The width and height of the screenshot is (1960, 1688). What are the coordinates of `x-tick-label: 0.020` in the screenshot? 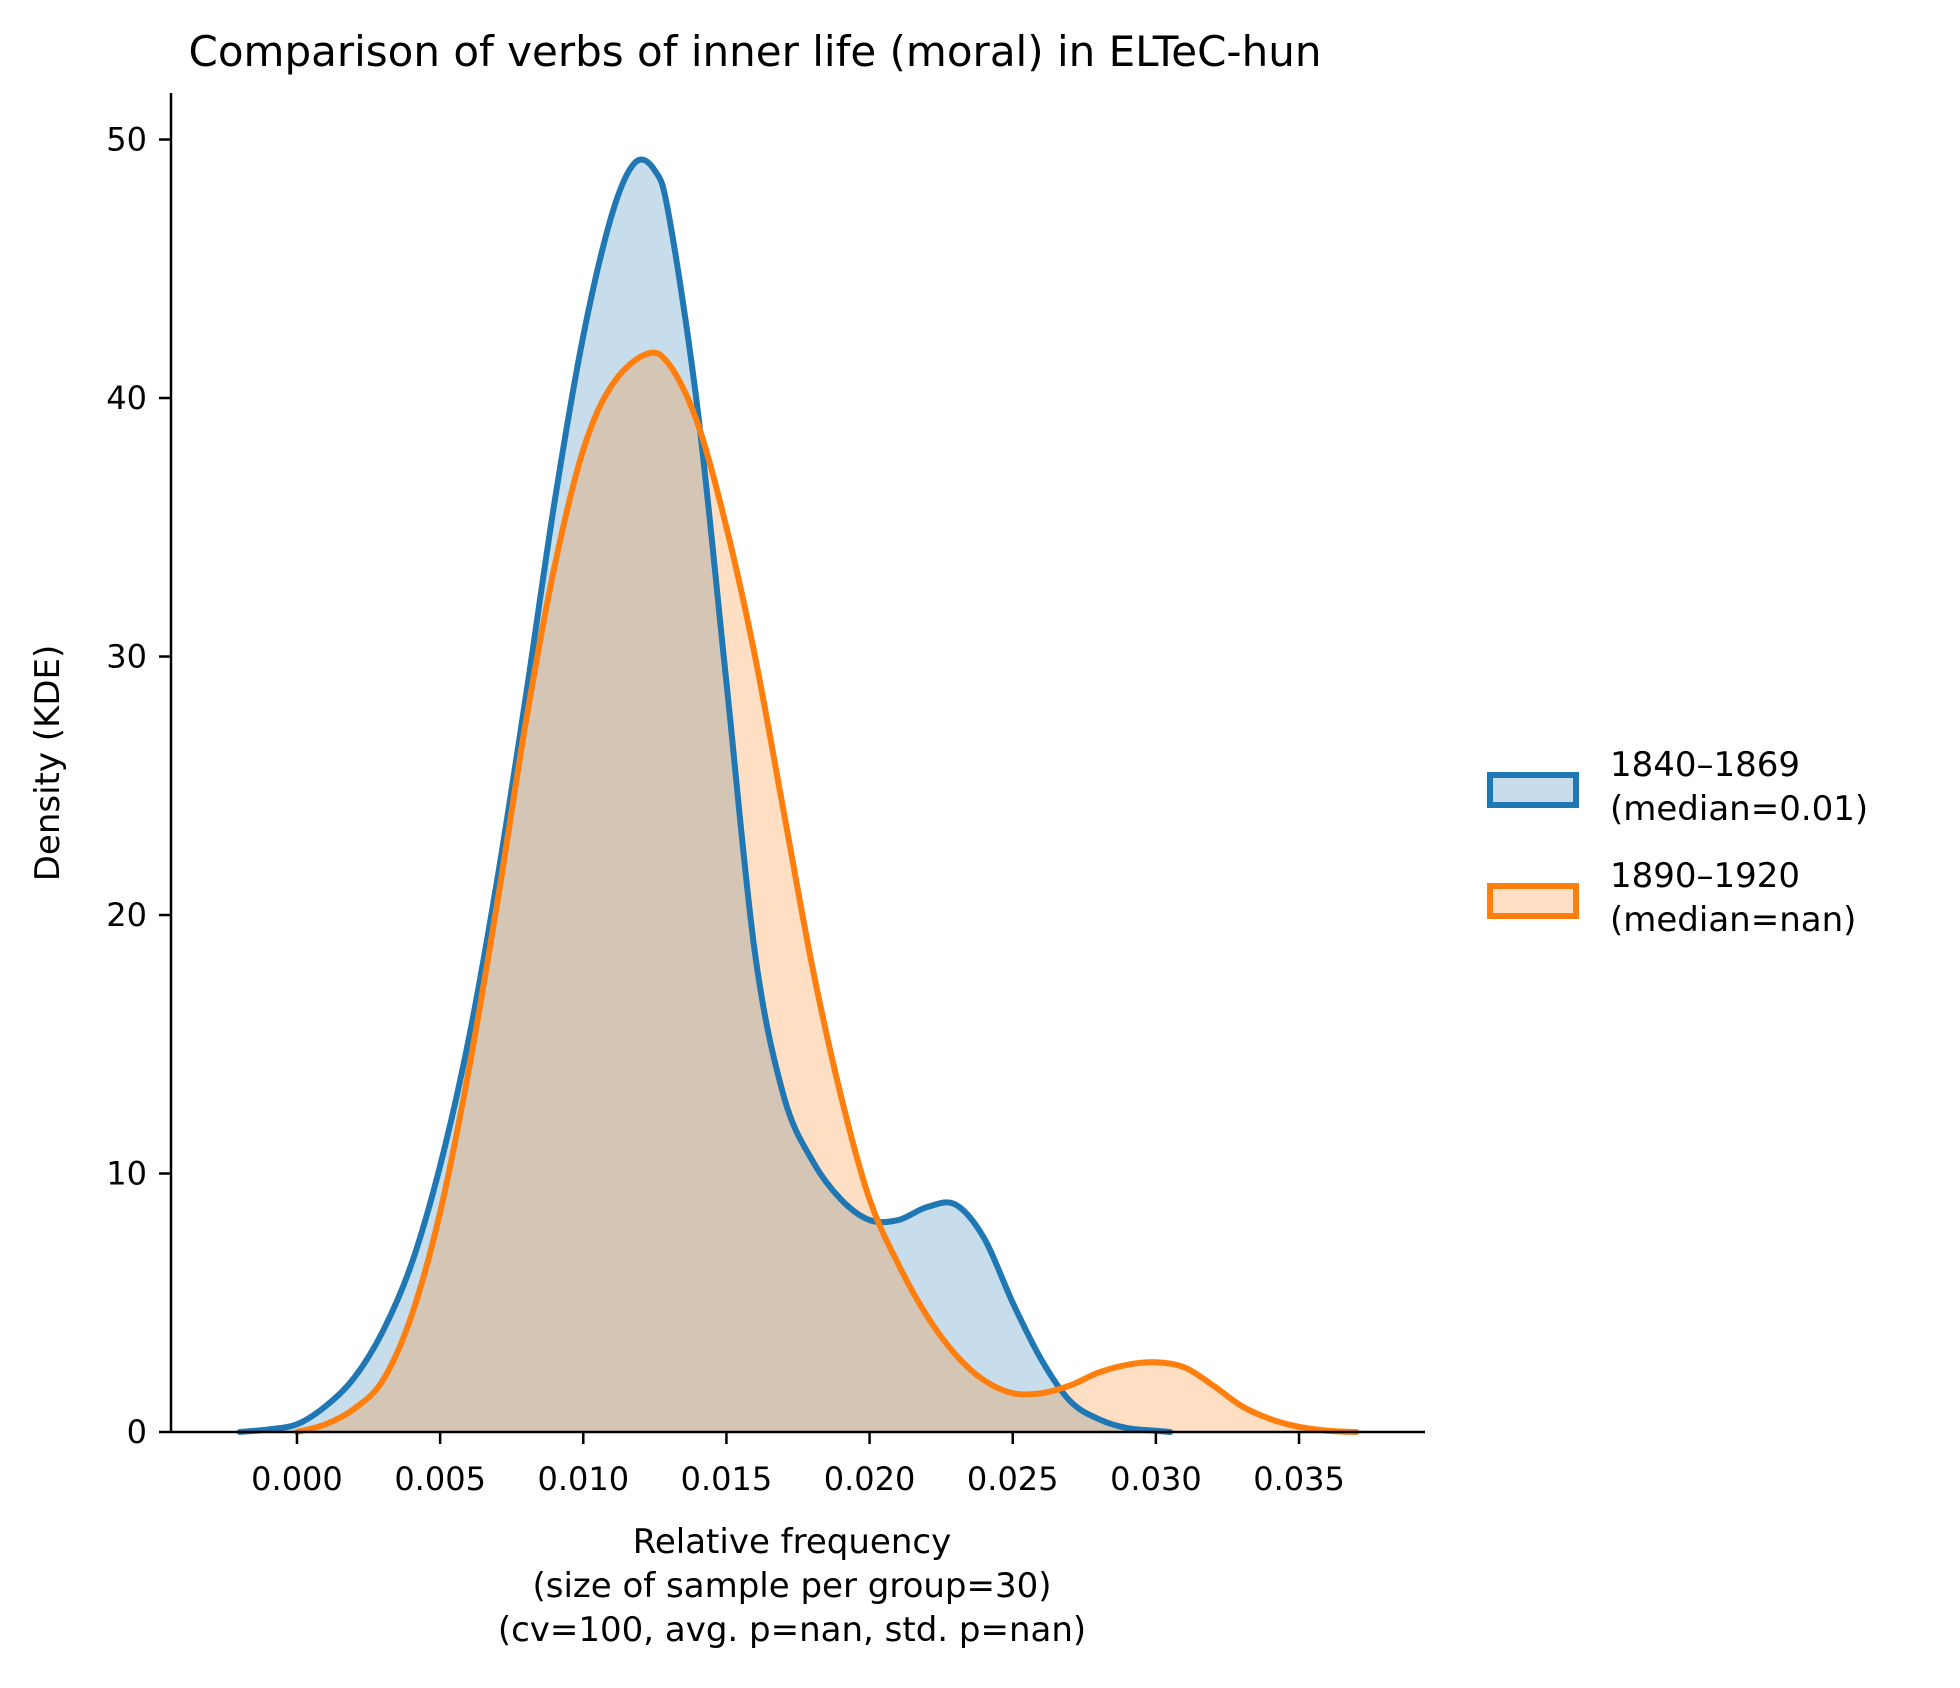 It's located at (870, 1479).